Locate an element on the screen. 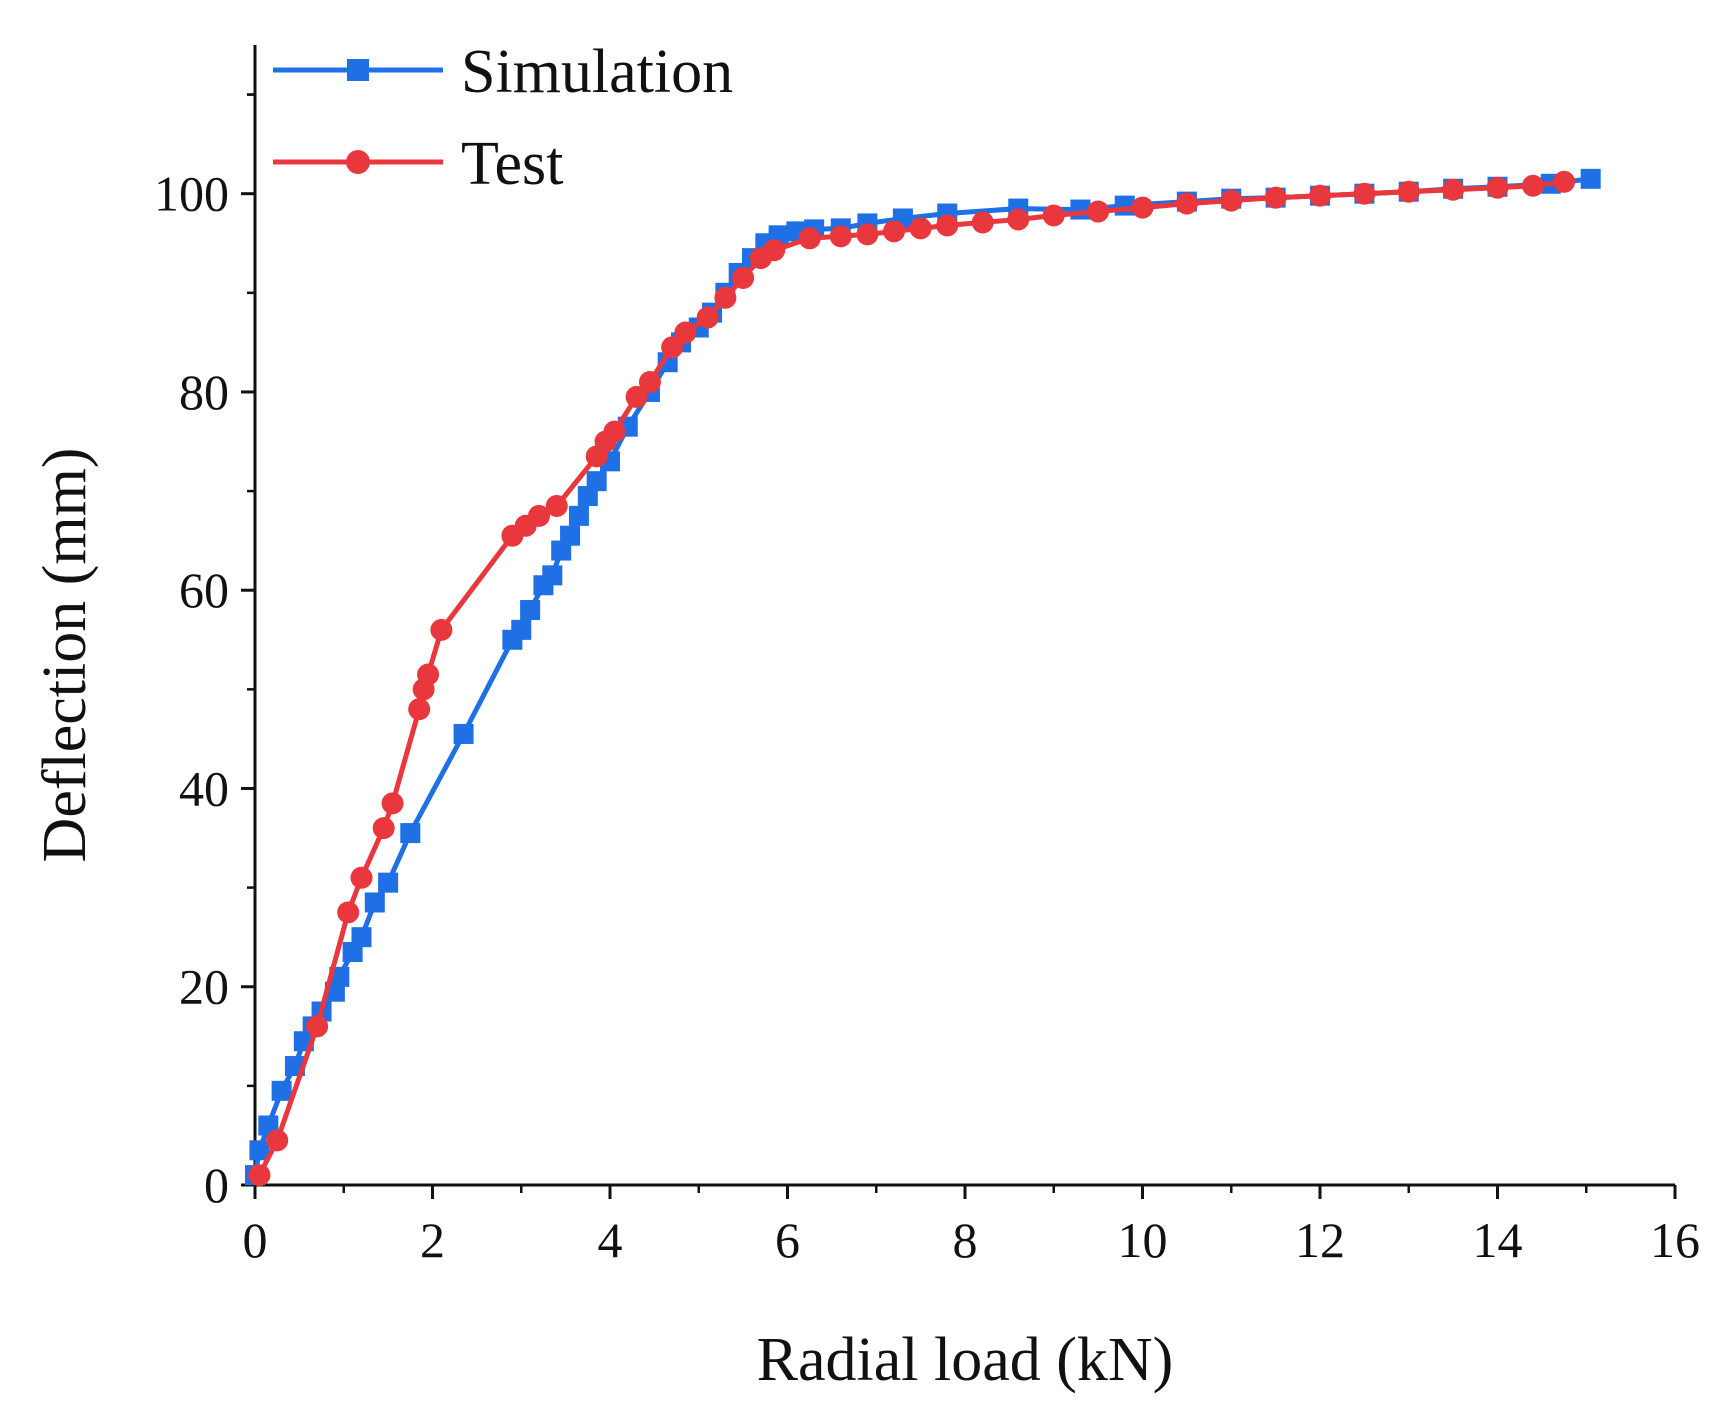  y-tick-label: 80 is located at coordinates (204, 392).